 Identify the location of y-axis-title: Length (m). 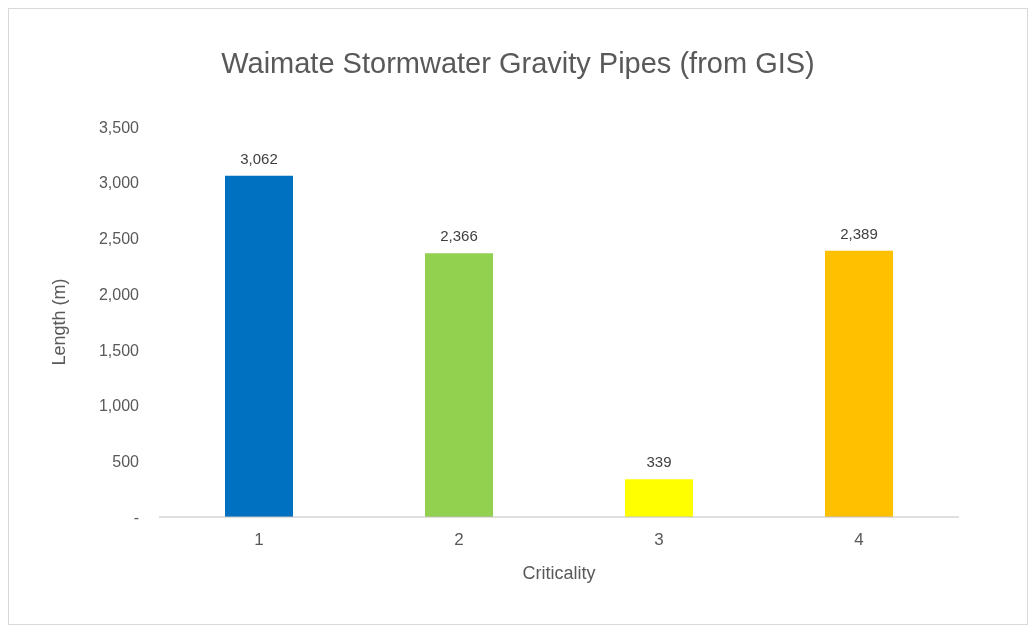
(59, 322).